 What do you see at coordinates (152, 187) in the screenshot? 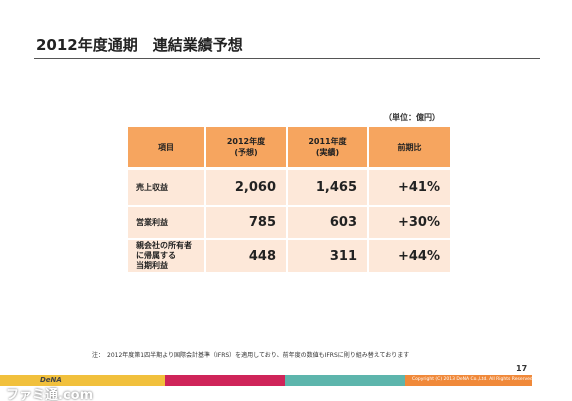
I see `label-text: 売上収益` at bounding box center [152, 187].